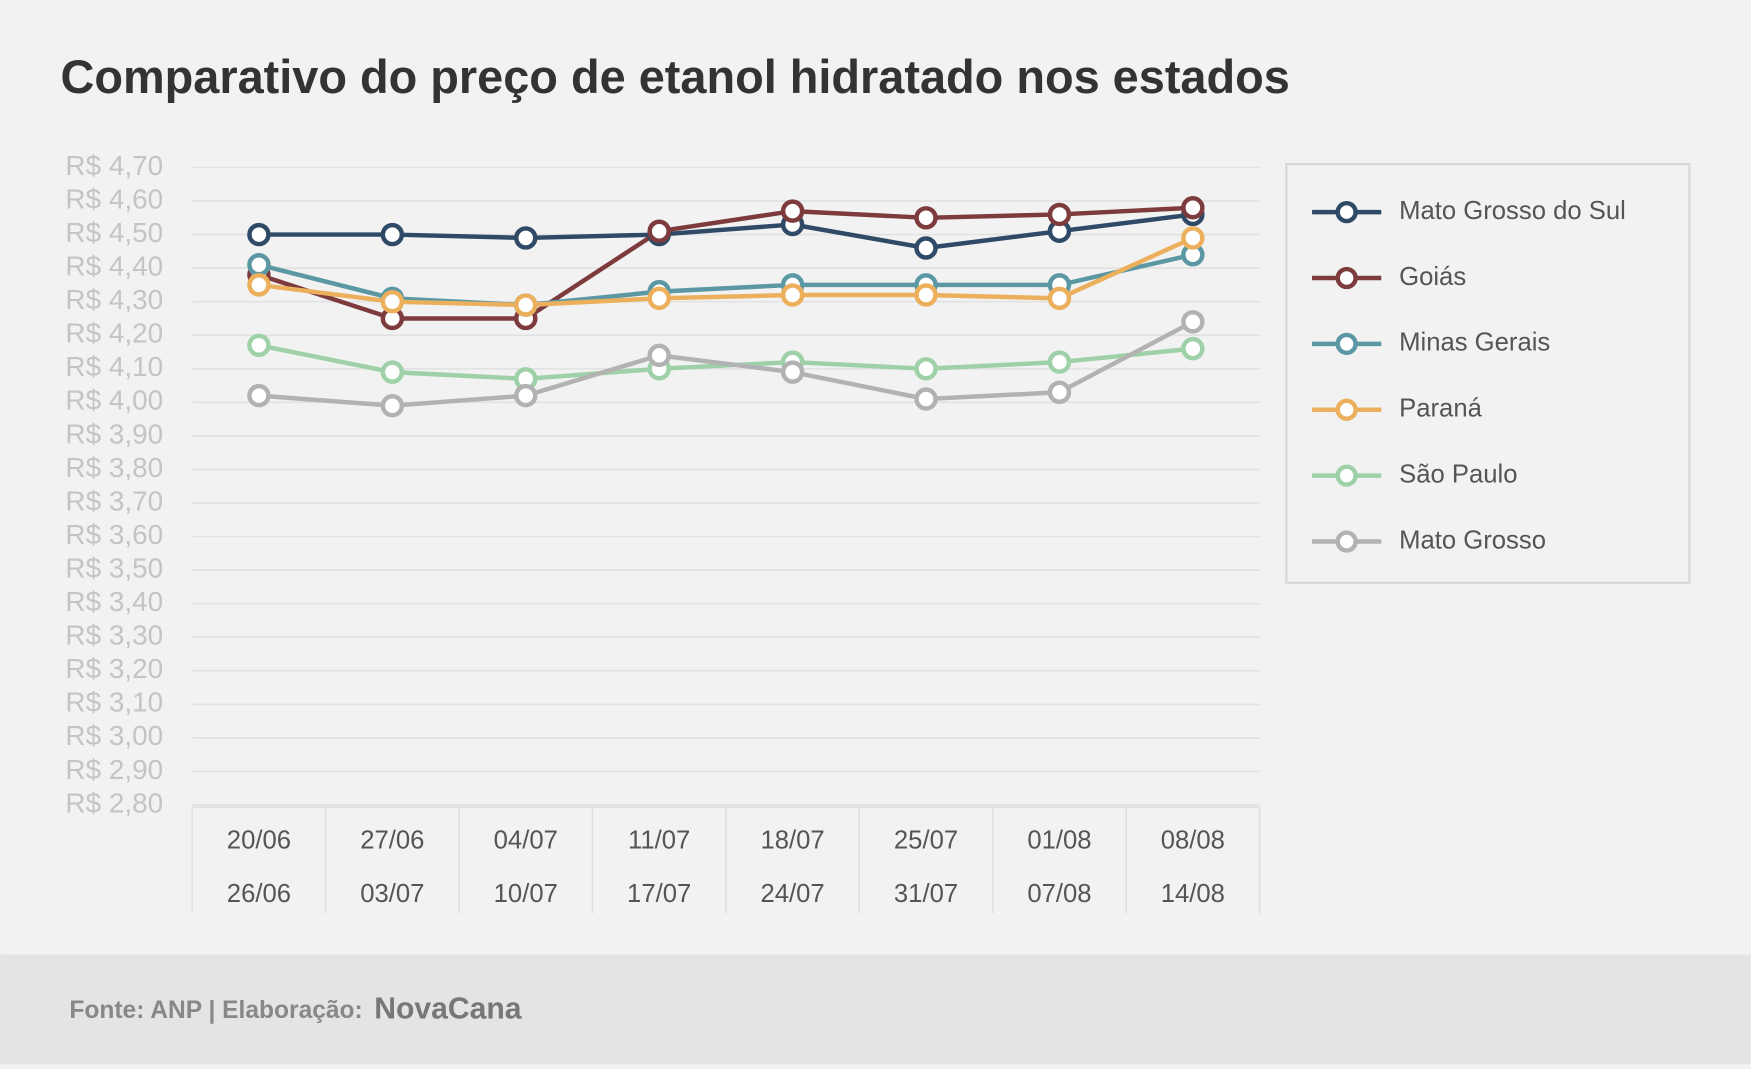 This screenshot has width=1751, height=1069. I want to click on y-tick-label: R$ 4,00, so click(114, 400).